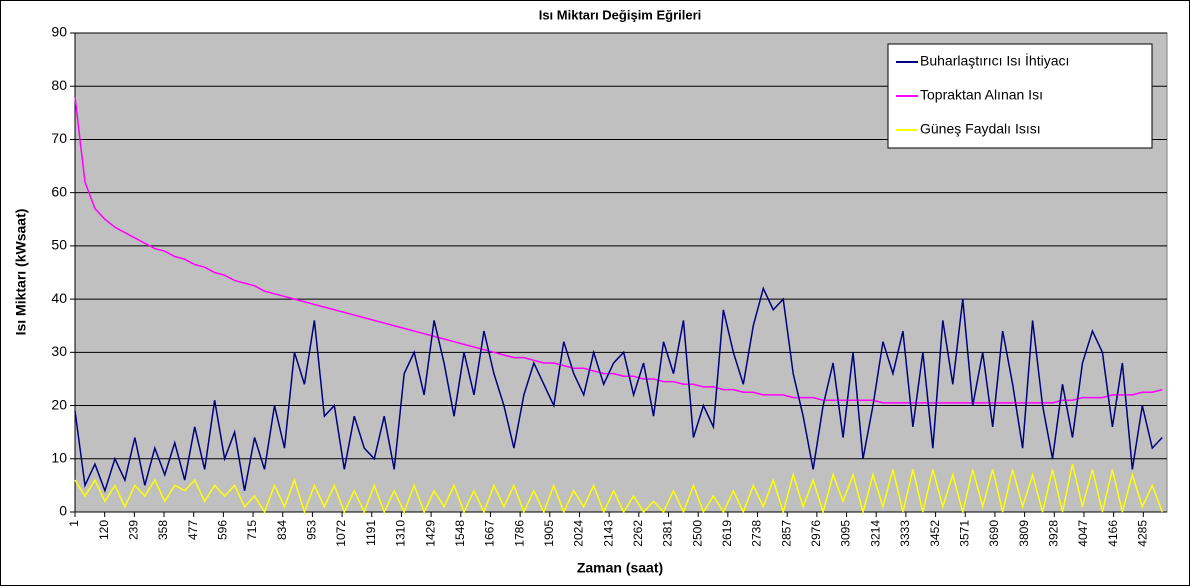 This screenshot has height=587, width=1191. What do you see at coordinates (579, 533) in the screenshot?
I see `x-tick-label: 2024` at bounding box center [579, 533].